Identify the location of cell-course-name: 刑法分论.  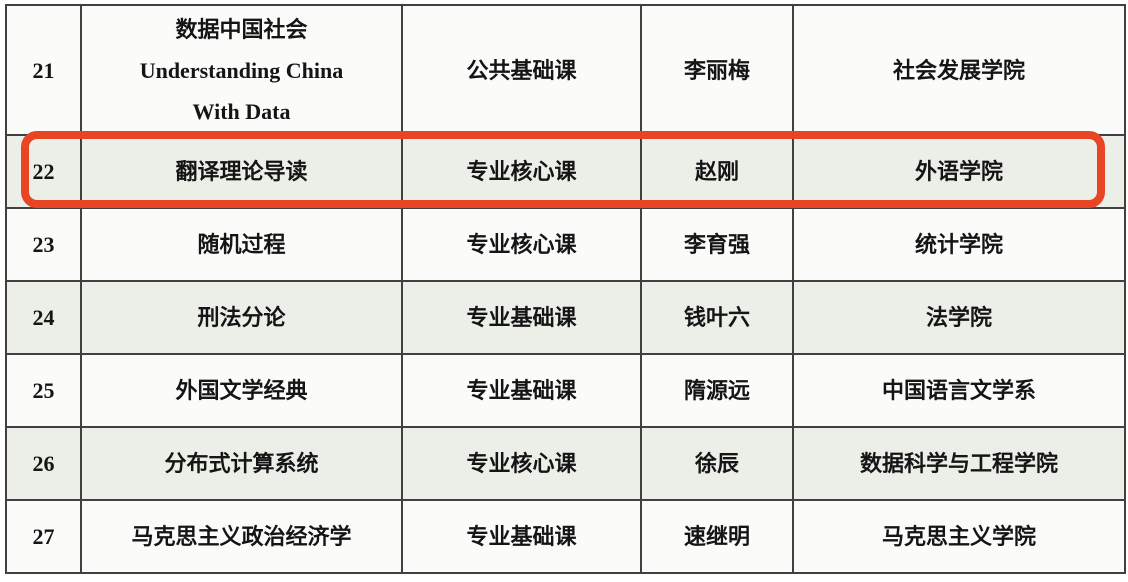
(241, 317).